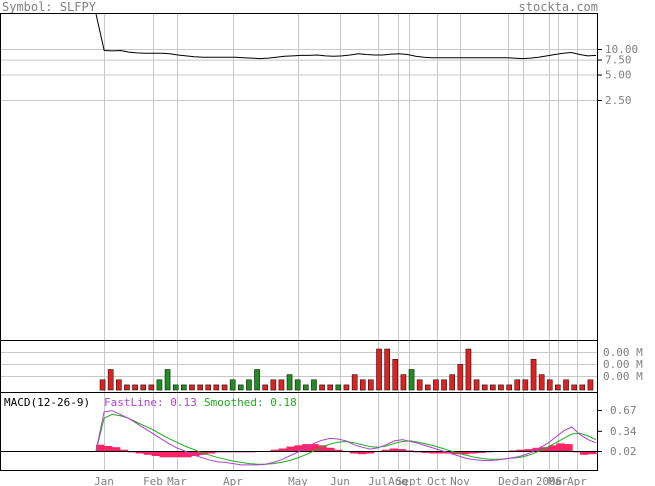 The image size is (655, 486). I want to click on price-tick-label: 10.00, so click(621, 49).